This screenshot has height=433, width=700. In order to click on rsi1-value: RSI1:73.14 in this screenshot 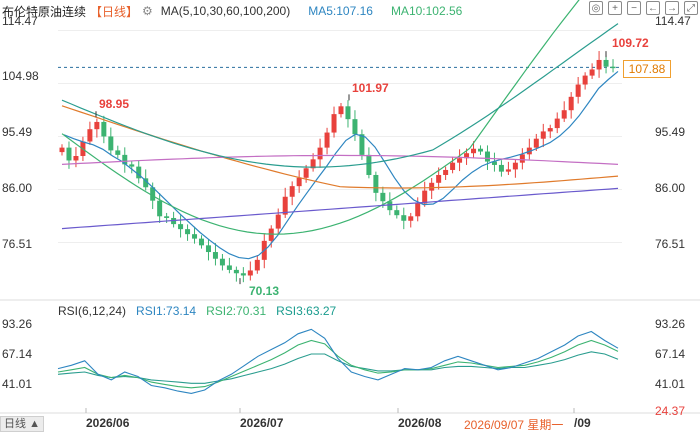, I will do `click(166, 311)`.